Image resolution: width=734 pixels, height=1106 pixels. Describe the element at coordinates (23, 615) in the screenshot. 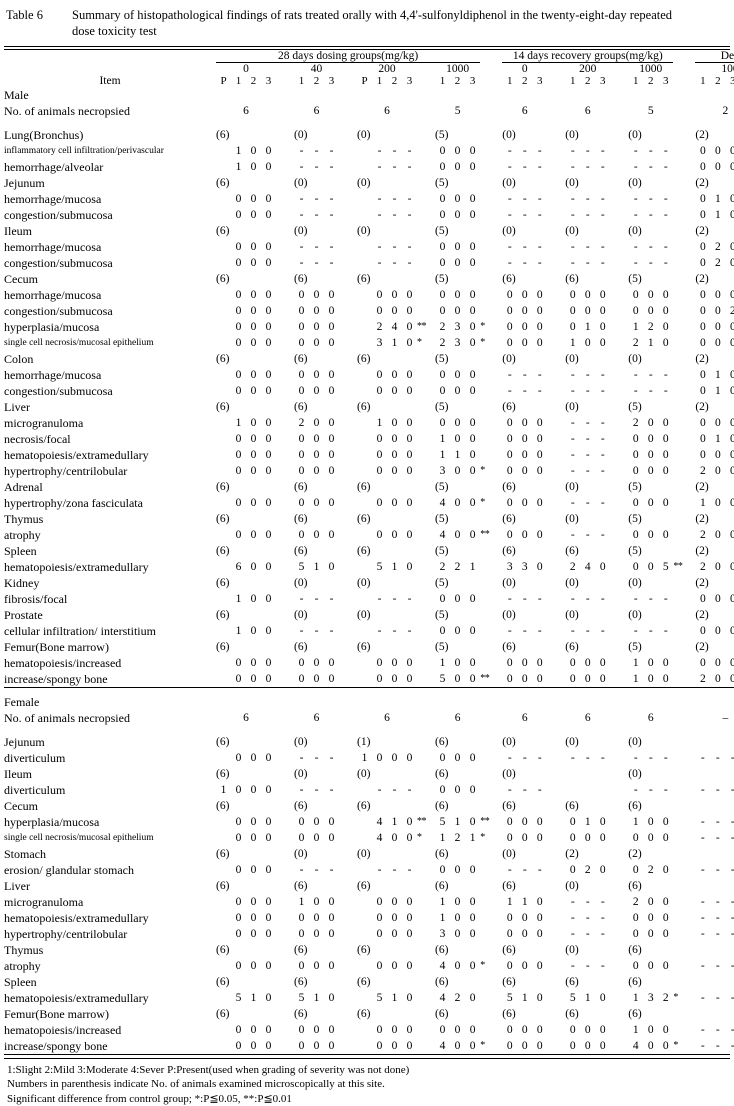

I see `organ-label: Prostate` at that location.